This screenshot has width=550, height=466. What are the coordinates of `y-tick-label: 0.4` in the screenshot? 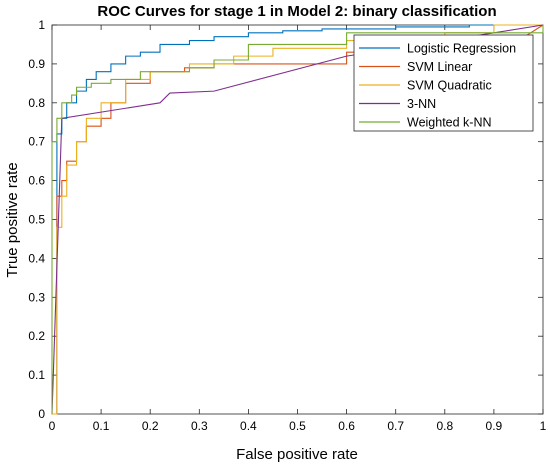 It's located at (36, 258).